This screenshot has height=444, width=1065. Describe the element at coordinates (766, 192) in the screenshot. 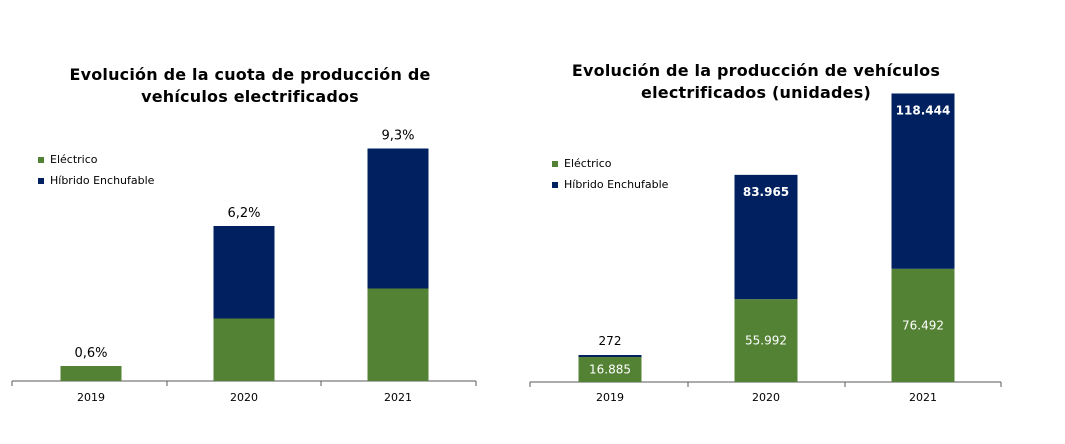

I see `data-label-phev: 83.965` at that location.